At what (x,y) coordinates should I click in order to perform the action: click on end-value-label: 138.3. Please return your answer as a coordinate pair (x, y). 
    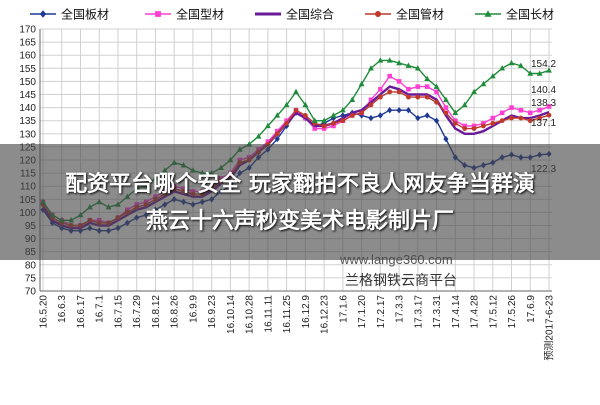
    Looking at the image, I should click on (543, 103).